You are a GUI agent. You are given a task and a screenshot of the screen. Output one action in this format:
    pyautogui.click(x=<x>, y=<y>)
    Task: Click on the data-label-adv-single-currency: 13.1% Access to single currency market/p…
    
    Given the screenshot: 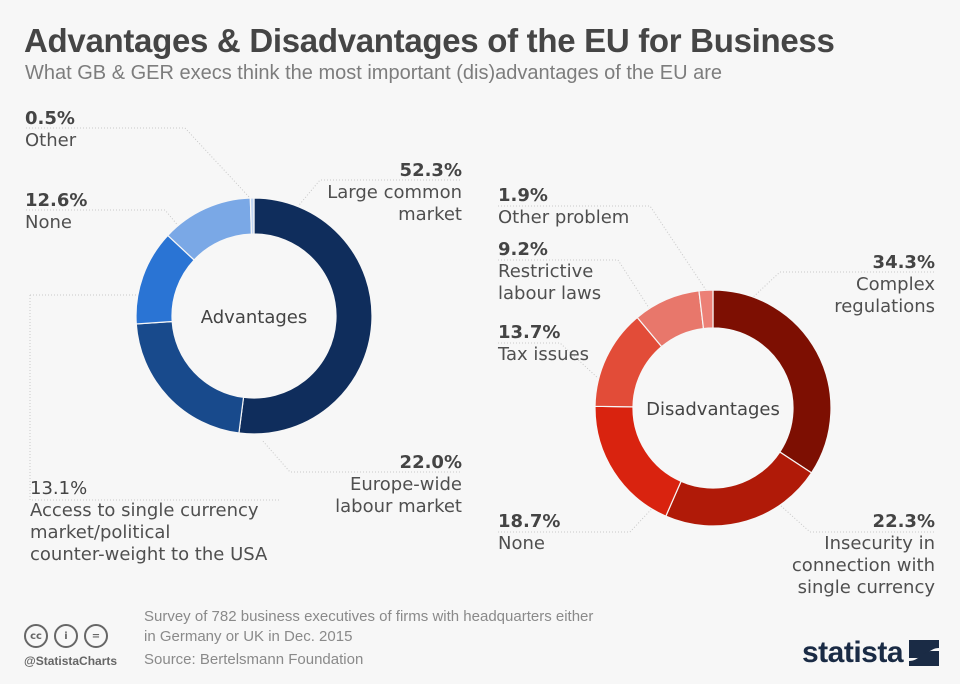 What is the action you would take?
    pyautogui.click(x=148, y=522)
    